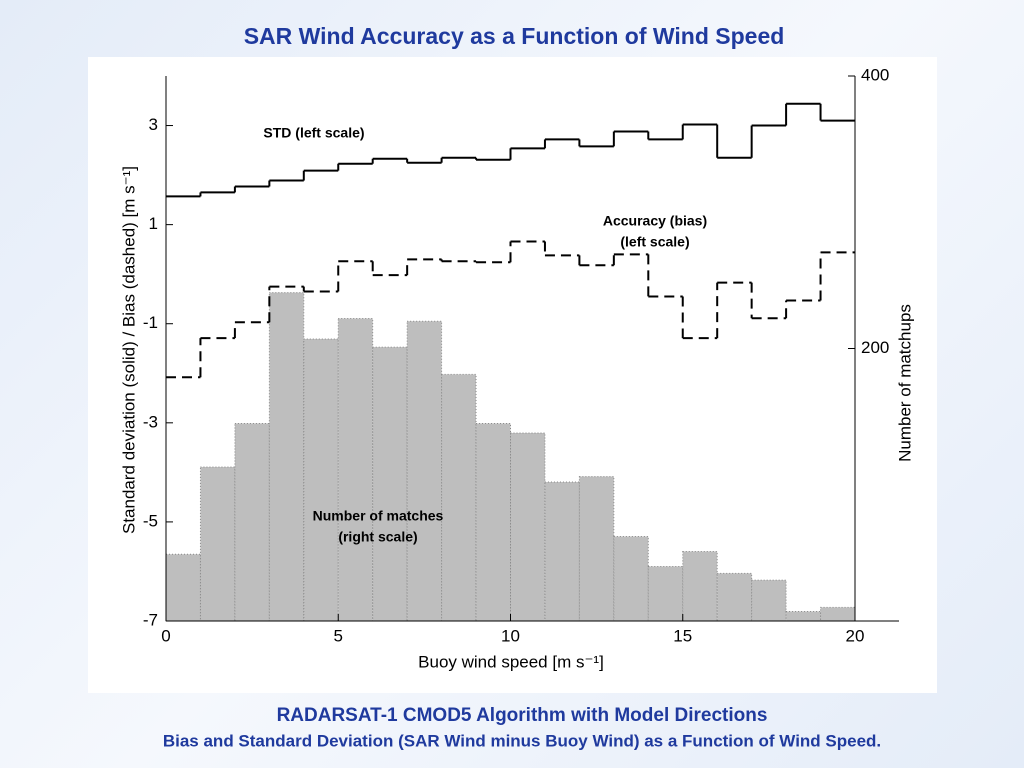 Image resolution: width=1024 pixels, height=768 pixels. Describe the element at coordinates (654, 242) in the screenshot. I see `annotation: (left scale)` at that location.